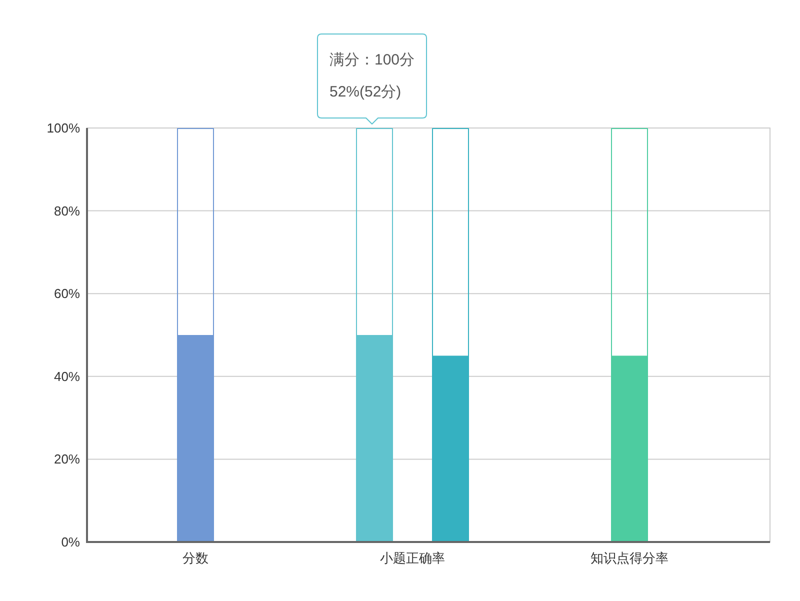 The height and width of the screenshot is (601, 800). What do you see at coordinates (63, 128) in the screenshot?
I see `y-tick-label: 100%` at bounding box center [63, 128].